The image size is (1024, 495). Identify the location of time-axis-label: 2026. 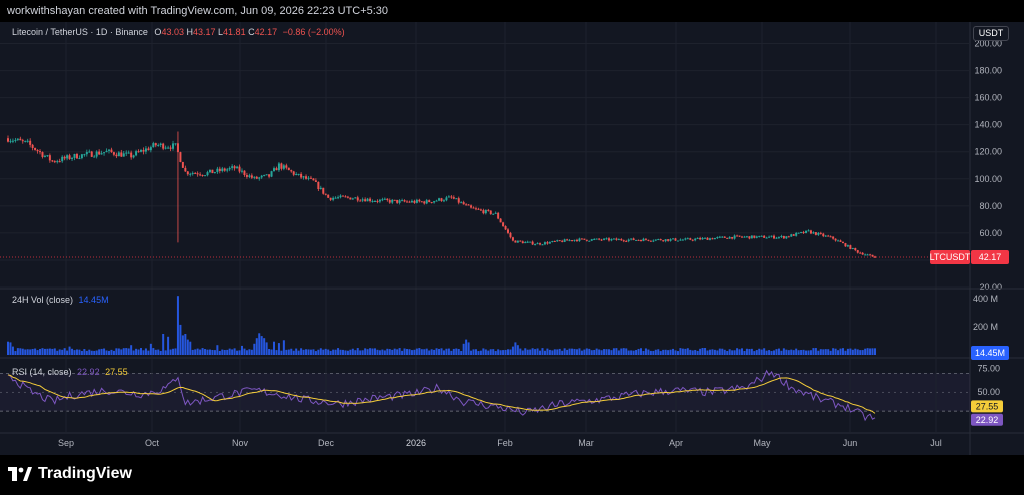
(416, 443).